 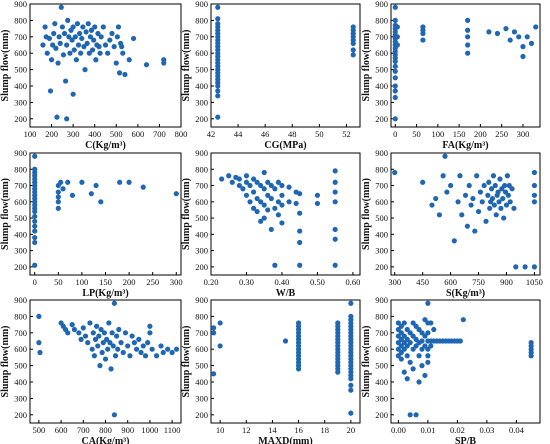 What do you see at coordinates (427, 430) in the screenshot?
I see `x-tick-label: 0.01` at bounding box center [427, 430].